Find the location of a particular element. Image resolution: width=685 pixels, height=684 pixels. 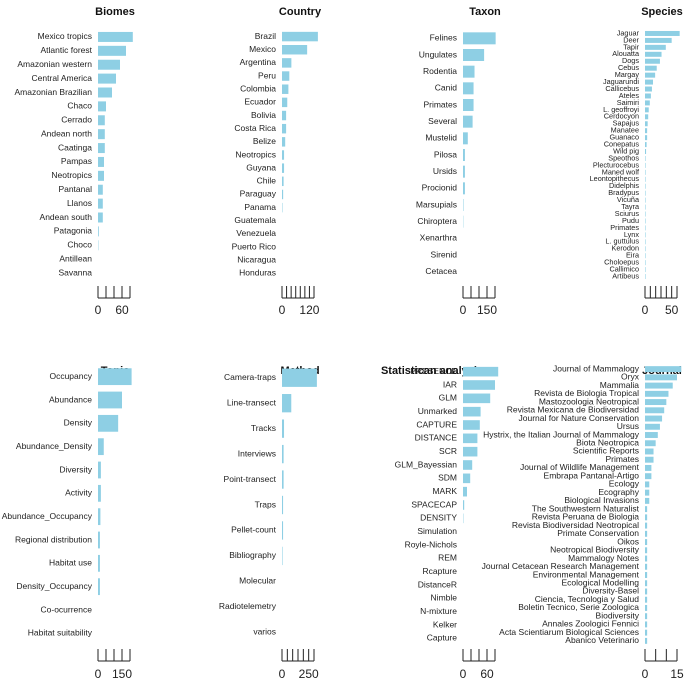

category-label: Neotropical Biodiversity is located at coordinates (595, 550).